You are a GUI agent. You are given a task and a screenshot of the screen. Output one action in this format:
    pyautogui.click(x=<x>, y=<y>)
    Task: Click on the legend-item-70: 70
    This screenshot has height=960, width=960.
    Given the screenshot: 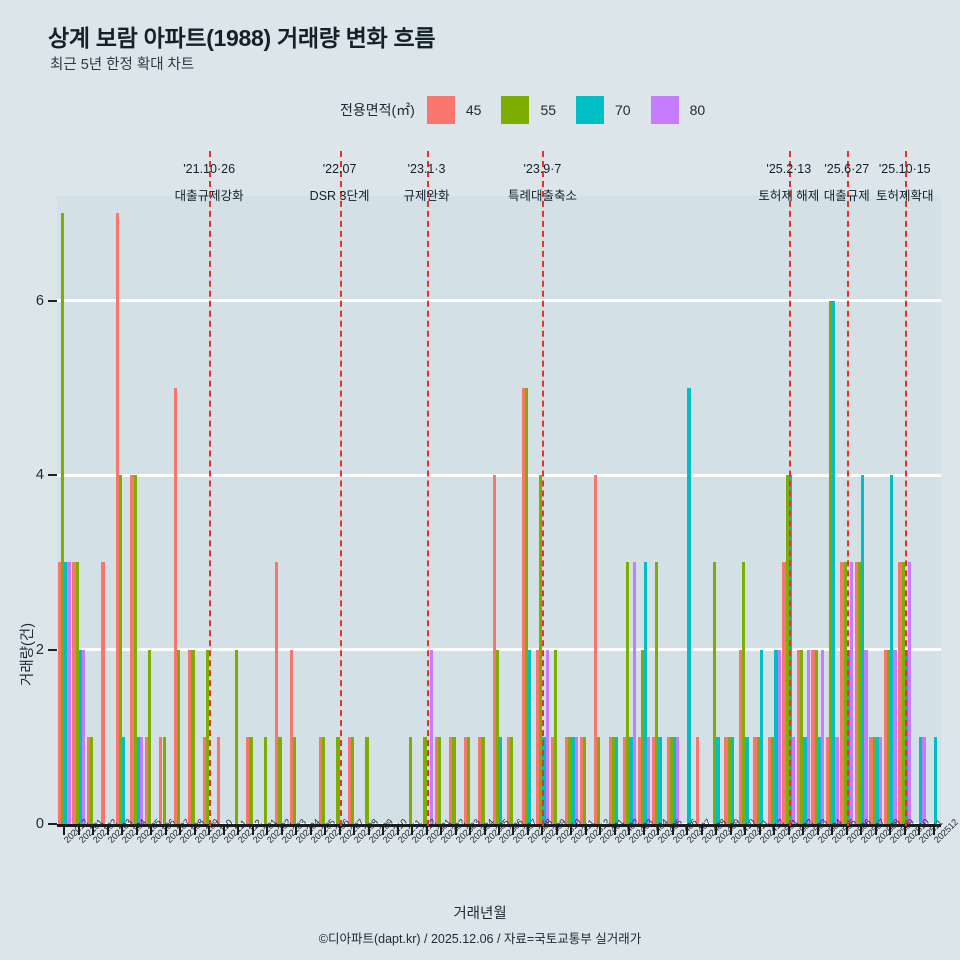 What is the action you would take?
    pyautogui.click(x=610, y=110)
    